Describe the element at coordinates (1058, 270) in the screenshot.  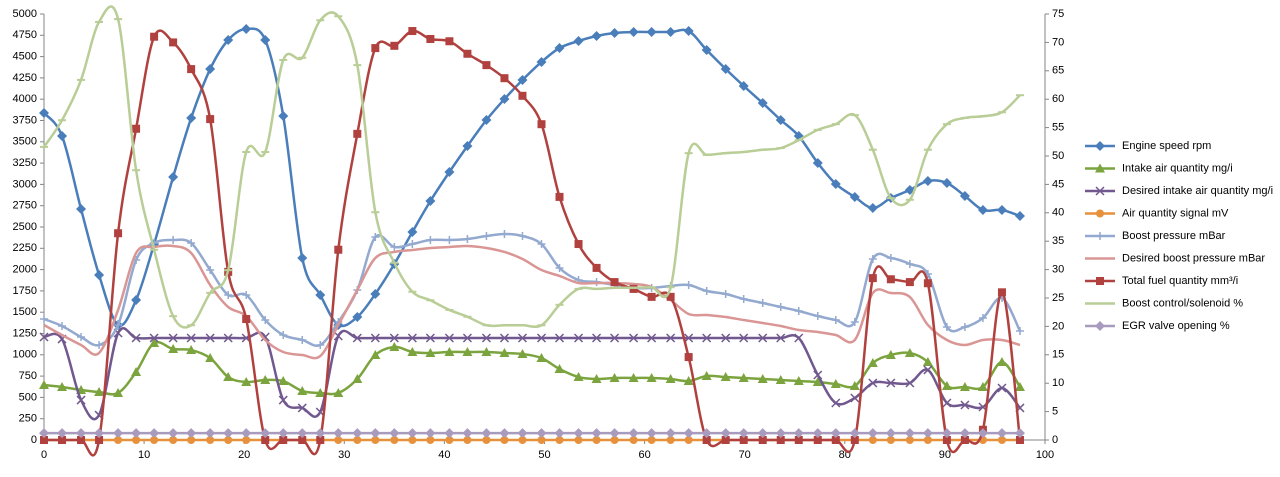
I see `y2-tick-label: 30` at that location.